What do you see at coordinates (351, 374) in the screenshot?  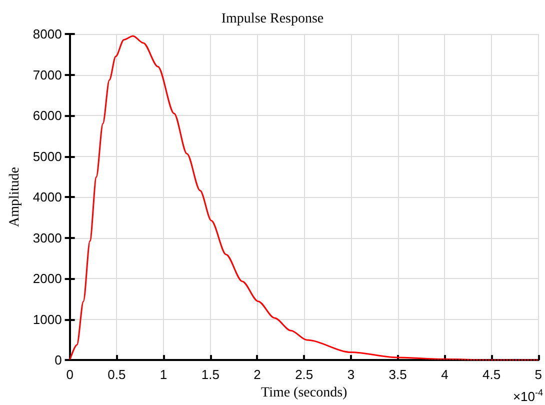 I see `x-tick-label: 3` at bounding box center [351, 374].